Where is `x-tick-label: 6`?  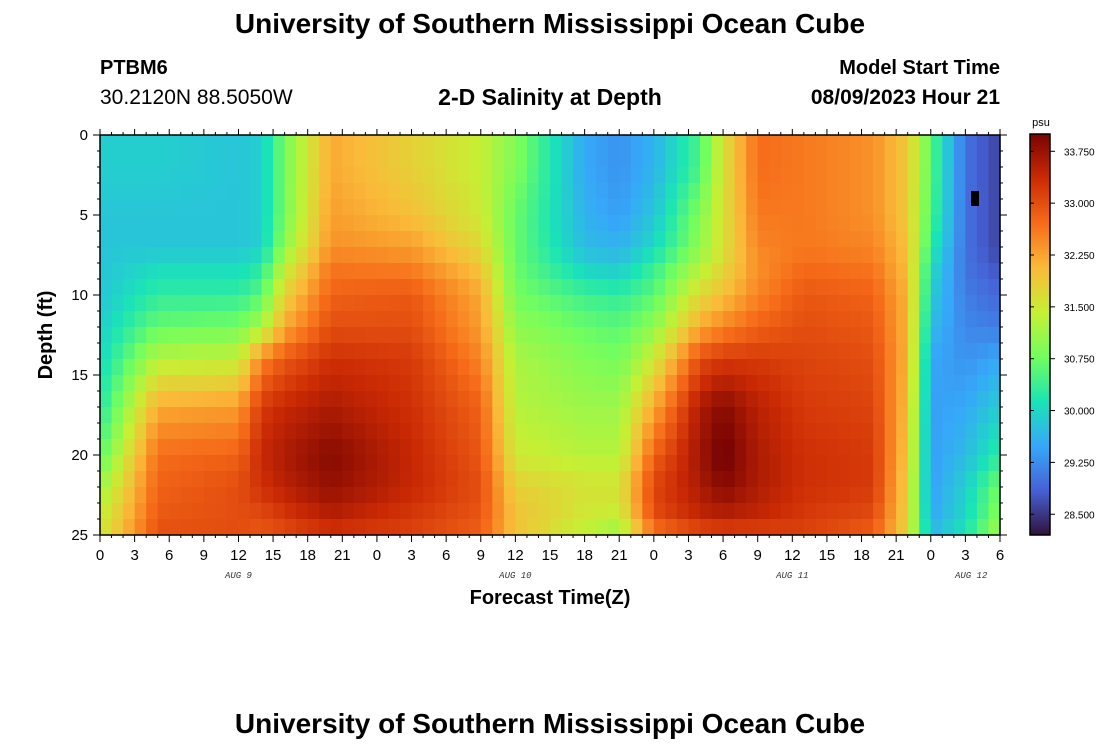 x-tick-label: 6 is located at coordinates (446, 555).